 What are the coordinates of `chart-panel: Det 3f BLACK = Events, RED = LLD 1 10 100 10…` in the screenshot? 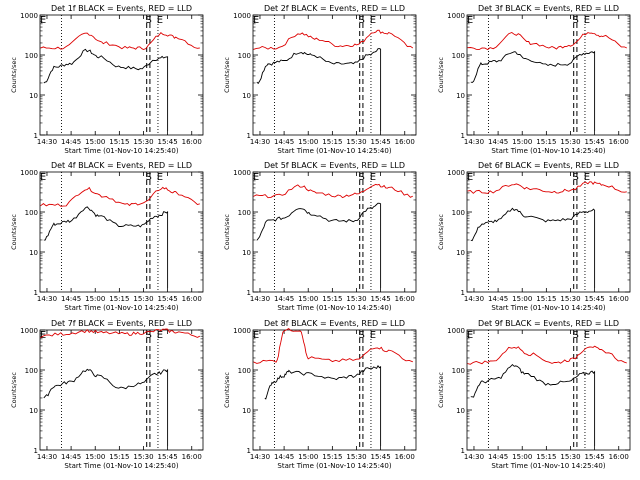 It's located at (534, 79).